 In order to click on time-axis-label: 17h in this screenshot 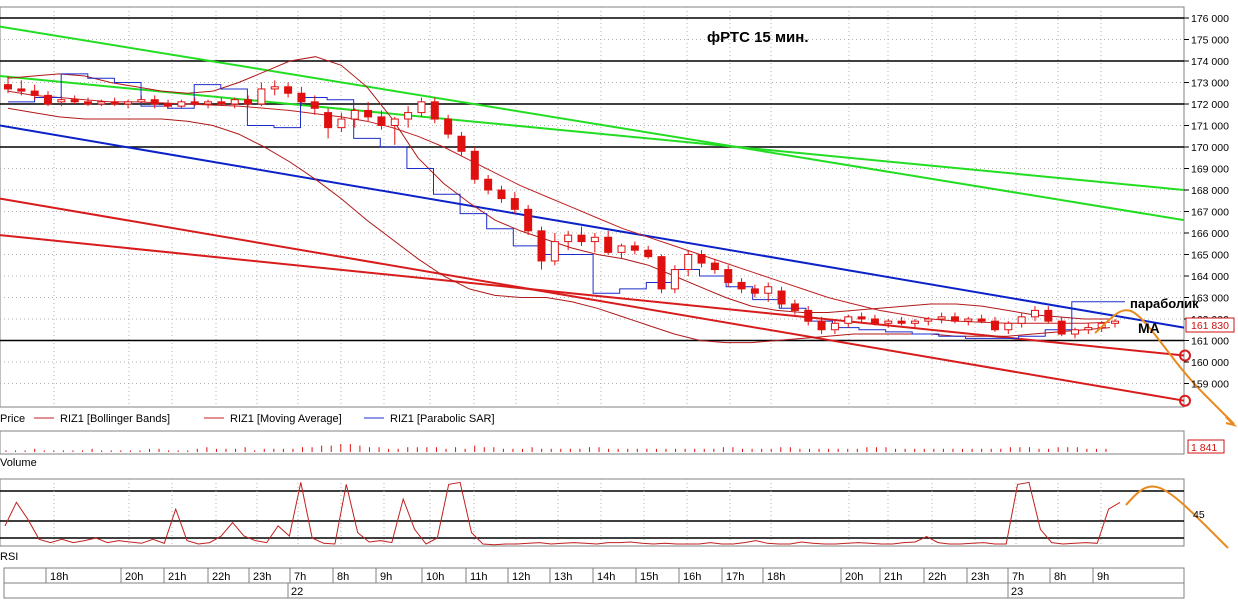, I will do `click(735, 577)`.